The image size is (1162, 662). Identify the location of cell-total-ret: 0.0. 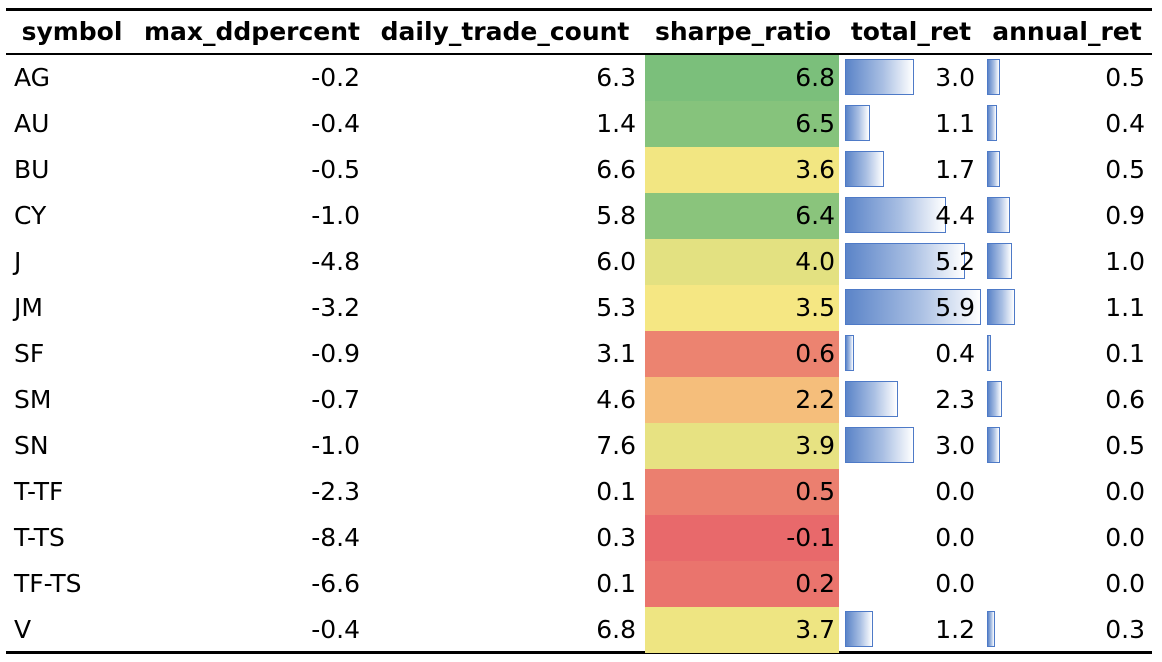
(911, 584).